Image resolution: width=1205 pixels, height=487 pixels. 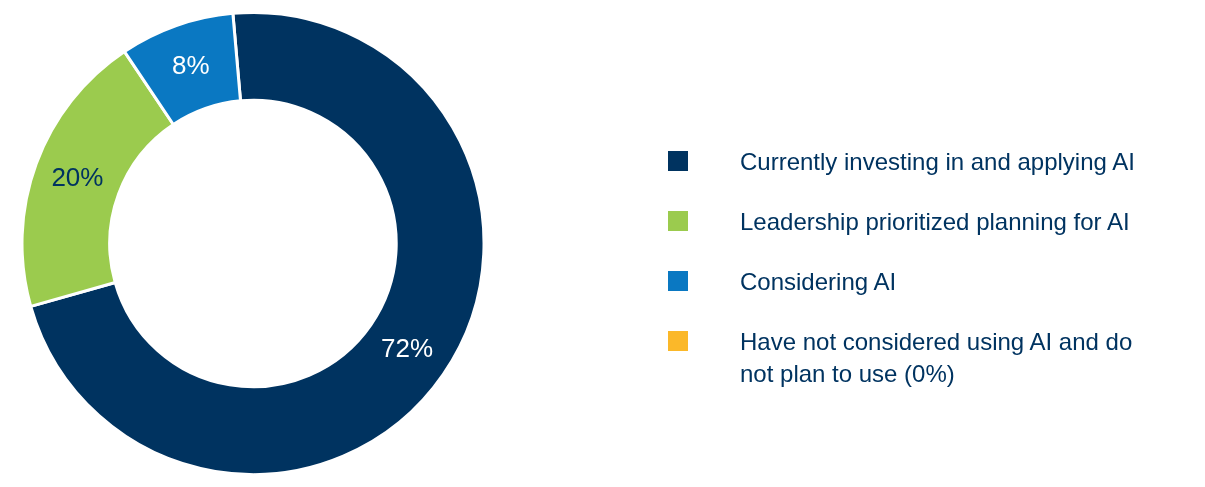 I want to click on data-label: 8%, so click(x=191, y=65).